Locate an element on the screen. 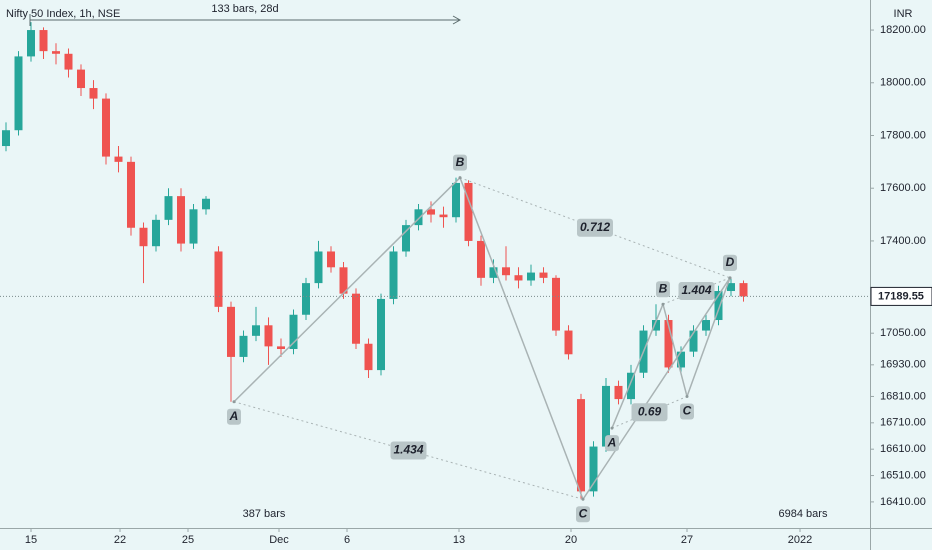 The height and width of the screenshot is (550, 932). y-tick-label: 18200.00 is located at coordinates (903, 30).